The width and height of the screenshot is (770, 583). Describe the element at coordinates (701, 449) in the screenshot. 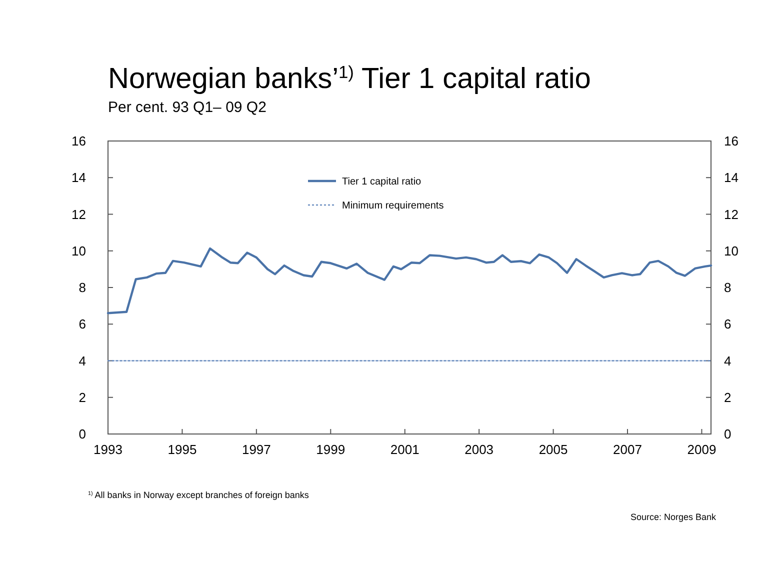

I see `x-tick-label: 2009` at that location.